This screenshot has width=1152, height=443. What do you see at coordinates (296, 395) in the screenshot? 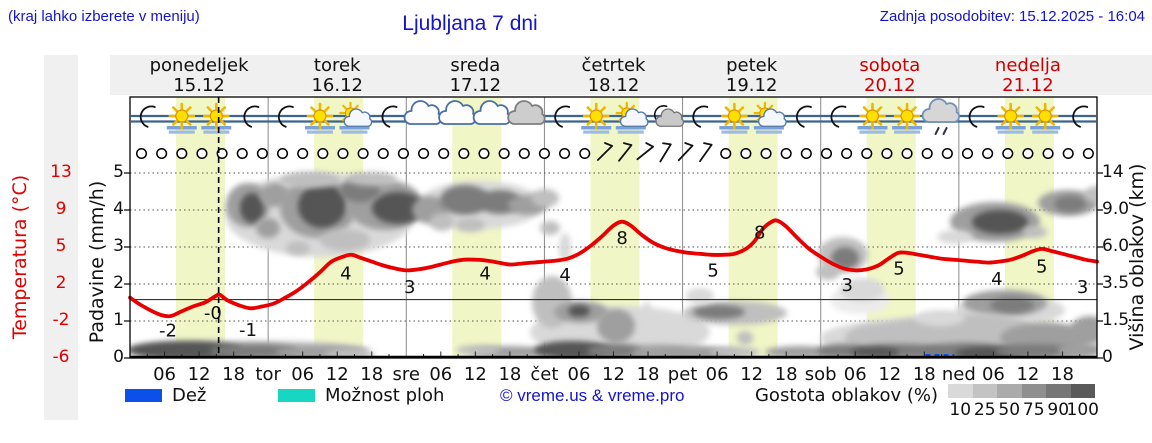
I see `showers-legend-swatch` at bounding box center [296, 395].